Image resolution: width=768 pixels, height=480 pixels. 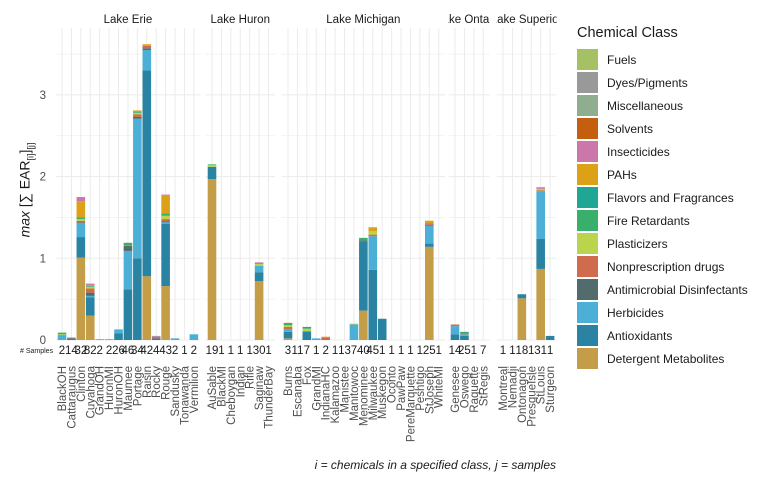 I want to click on bar-segment-antimicrobial-disinfectants, so click(x=147, y=49).